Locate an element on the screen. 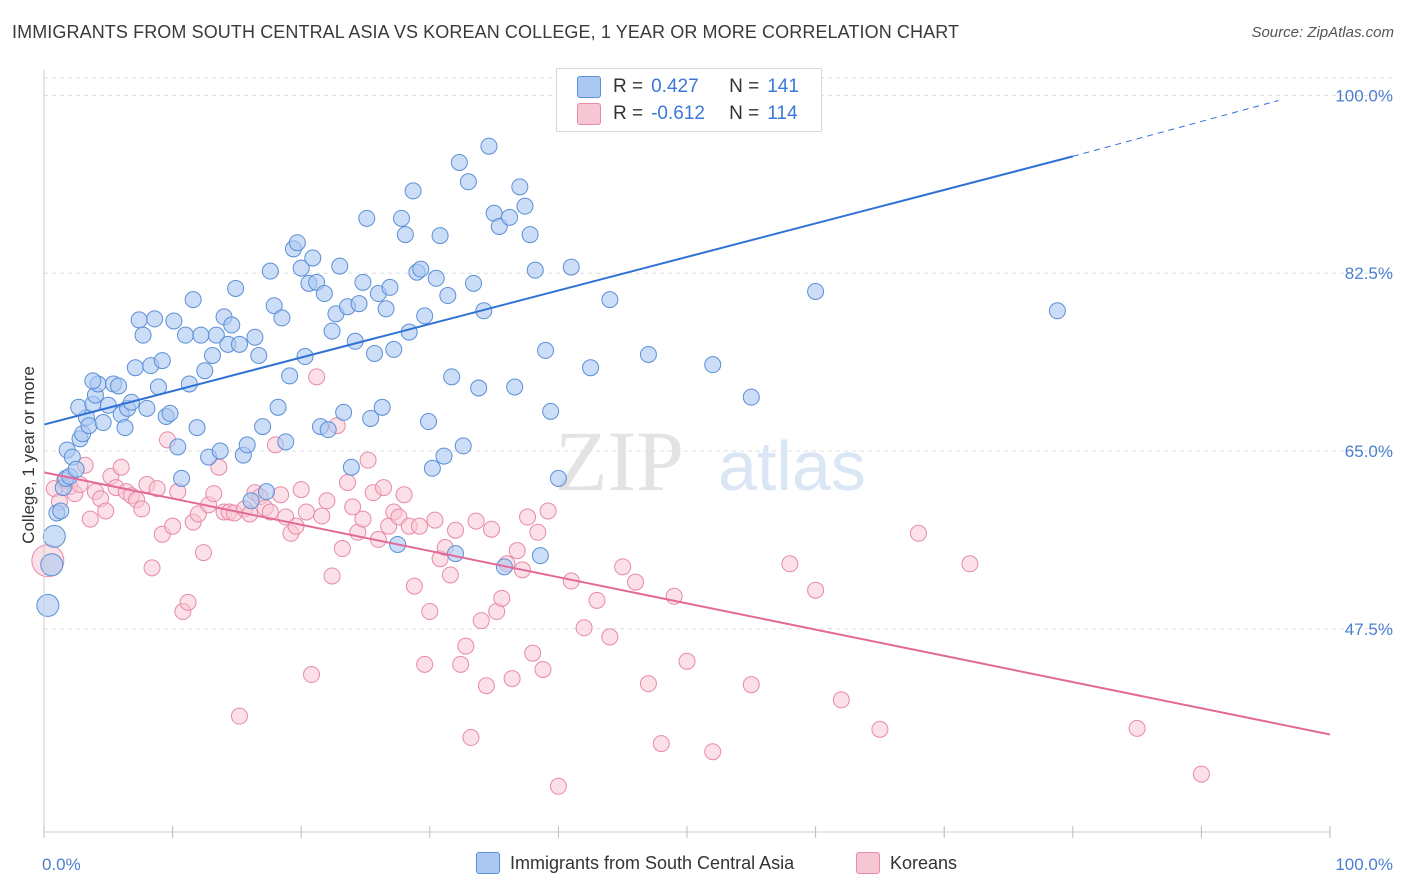  legend-row-immigrants: R = 0.427 N = 141 is located at coordinates (688, 87).